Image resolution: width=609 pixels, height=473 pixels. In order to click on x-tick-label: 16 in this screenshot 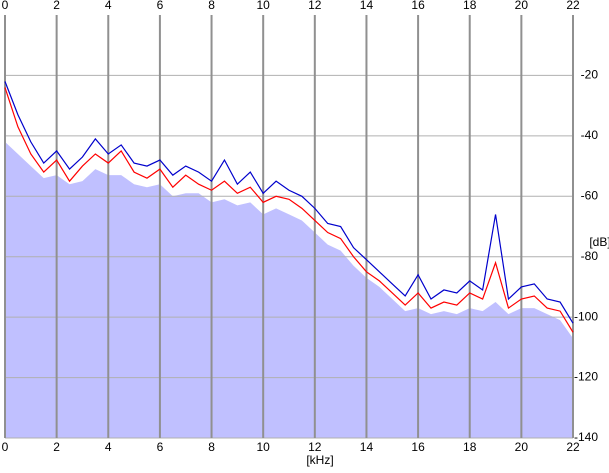, I will do `click(418, 447)`.